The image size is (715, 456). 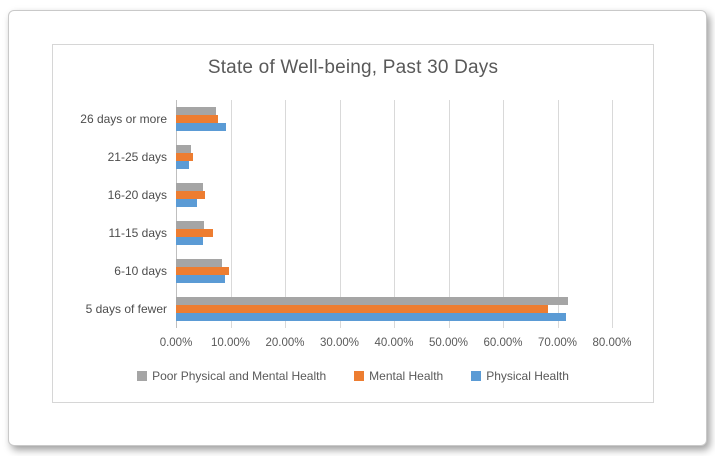 What do you see at coordinates (503, 343) in the screenshot?
I see `x-tick-label: 60.00%` at bounding box center [503, 343].